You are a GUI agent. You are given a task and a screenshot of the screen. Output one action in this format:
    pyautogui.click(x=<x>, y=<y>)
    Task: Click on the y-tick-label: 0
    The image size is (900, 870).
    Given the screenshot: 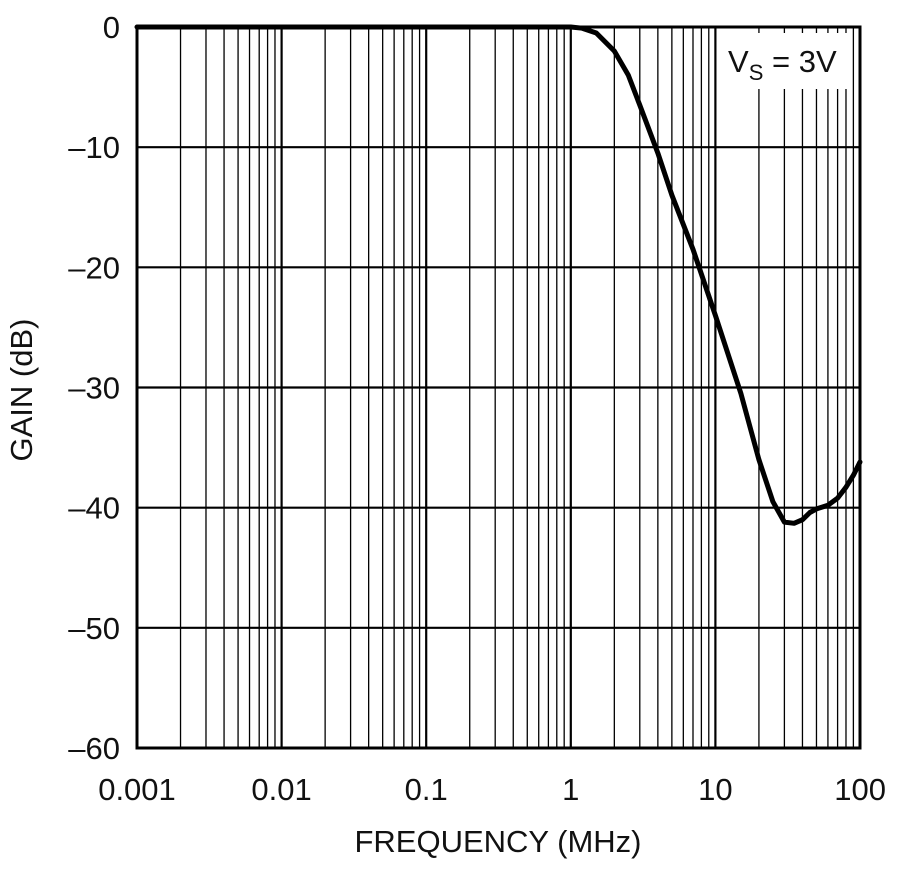 What is the action you would take?
    pyautogui.click(x=111, y=27)
    